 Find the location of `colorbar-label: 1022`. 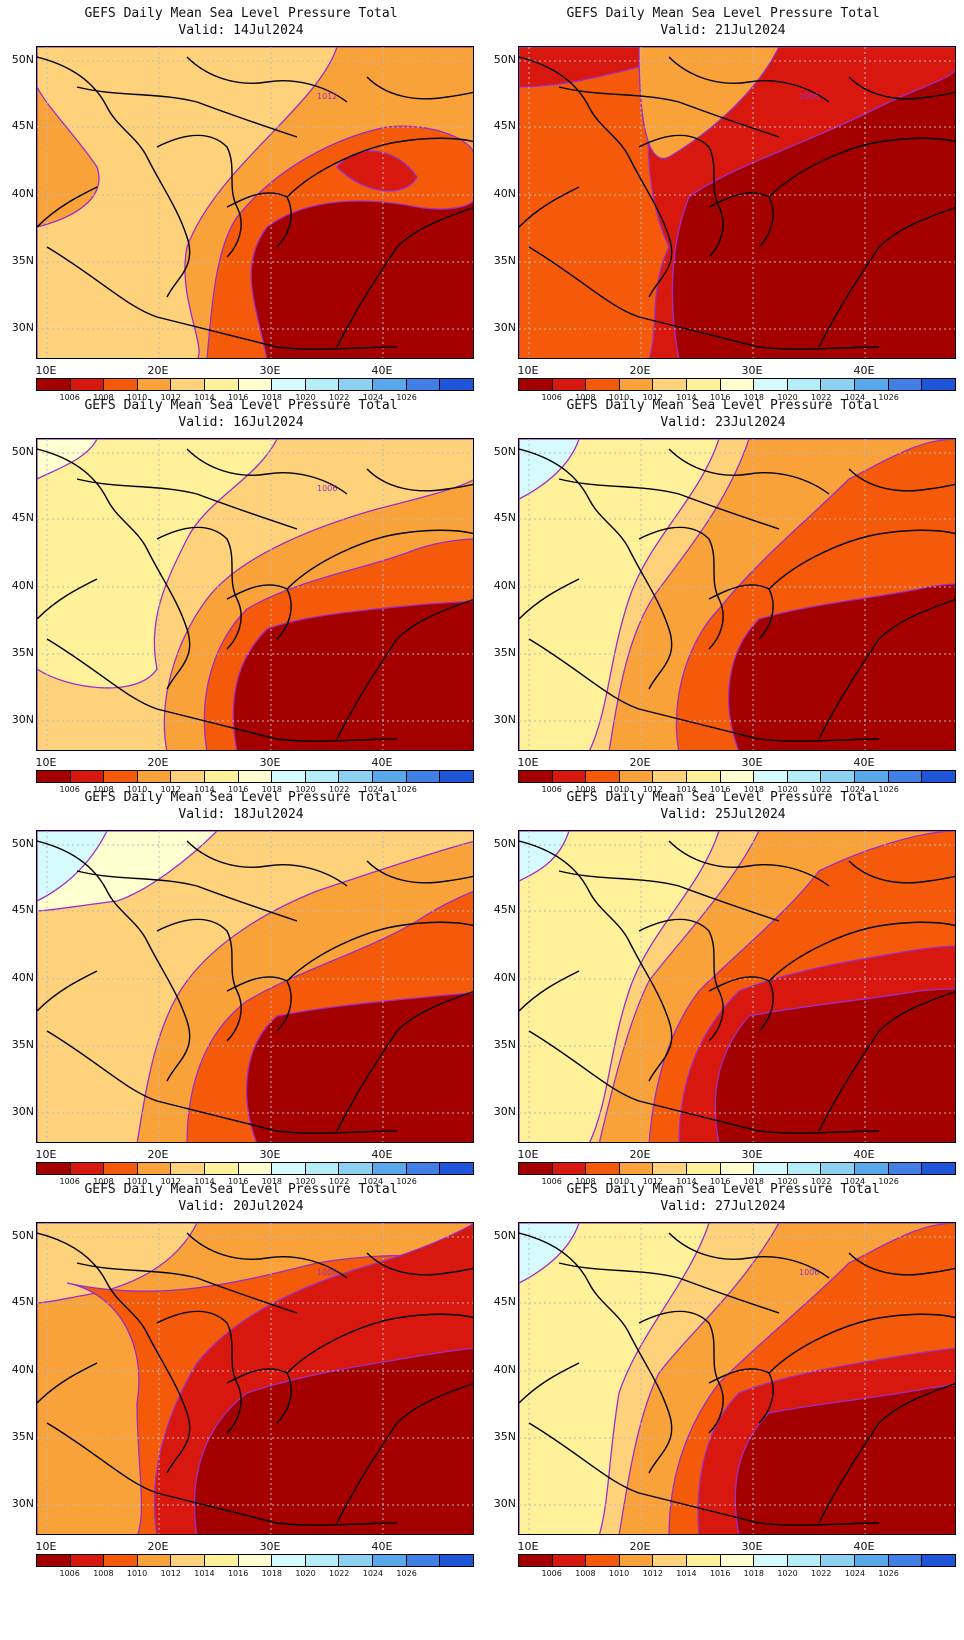

colorbar-label: 1022 is located at coordinates (339, 397).